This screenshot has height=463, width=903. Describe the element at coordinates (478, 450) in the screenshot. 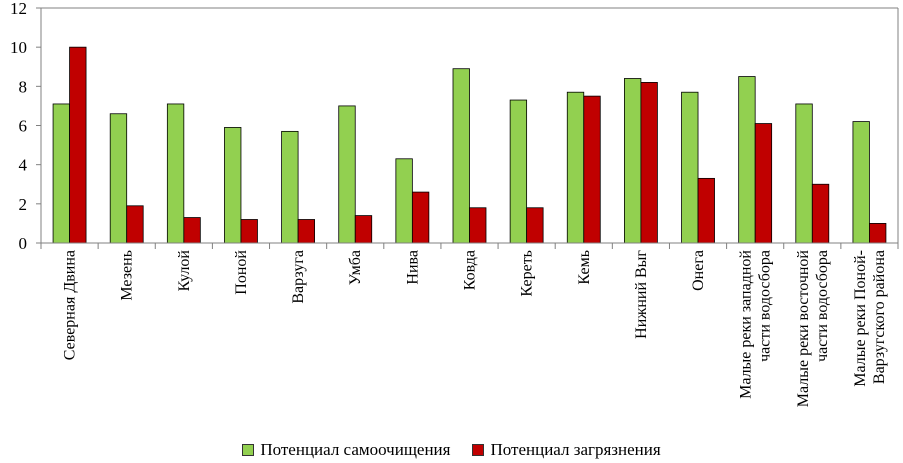

I see `legend-swatch-red` at that location.